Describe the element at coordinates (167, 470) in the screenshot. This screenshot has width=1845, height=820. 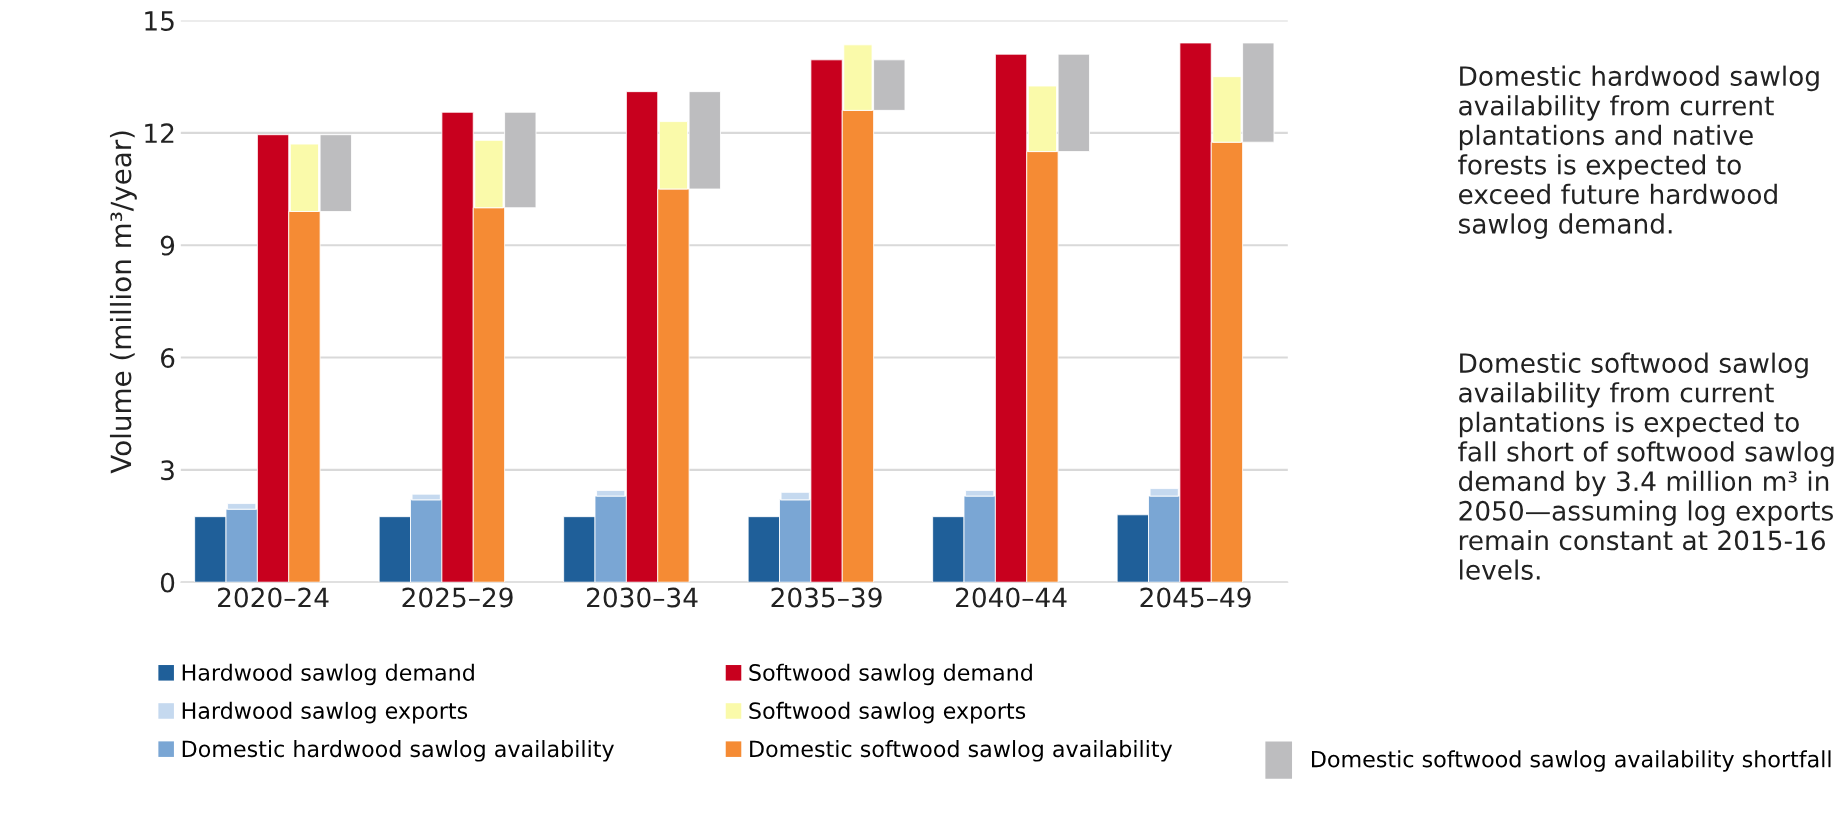
I see `y-tick-label: 3` at that location.